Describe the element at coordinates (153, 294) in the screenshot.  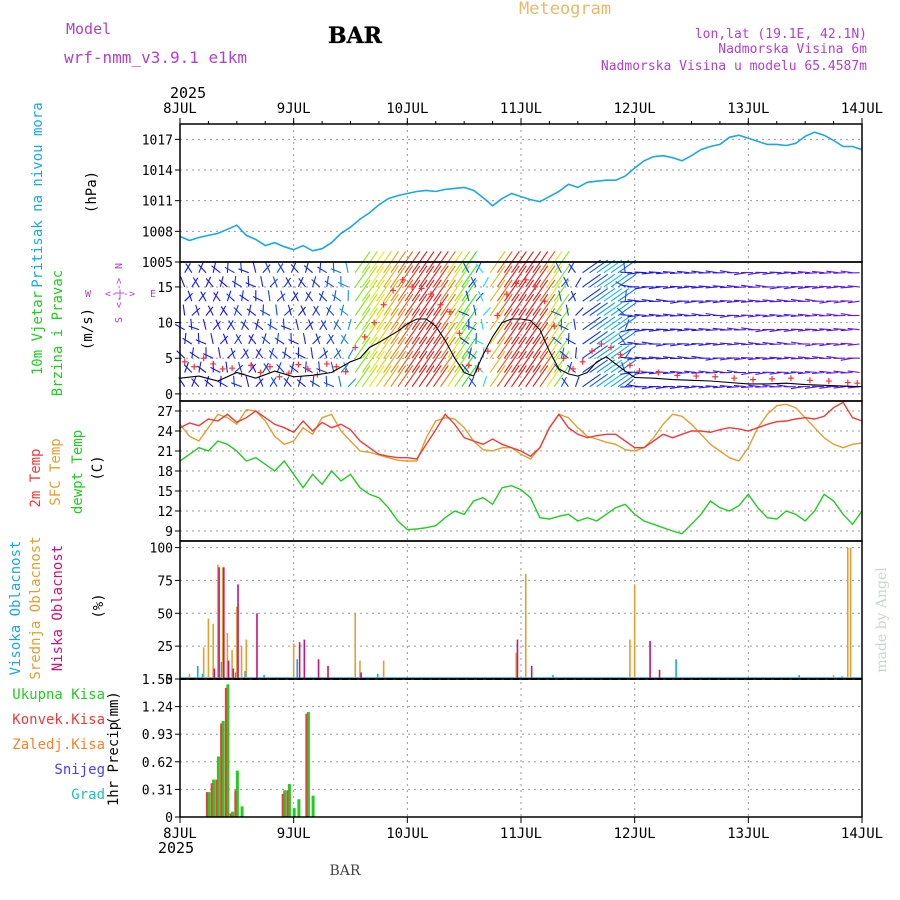
I see `compass-e: E` at that location.